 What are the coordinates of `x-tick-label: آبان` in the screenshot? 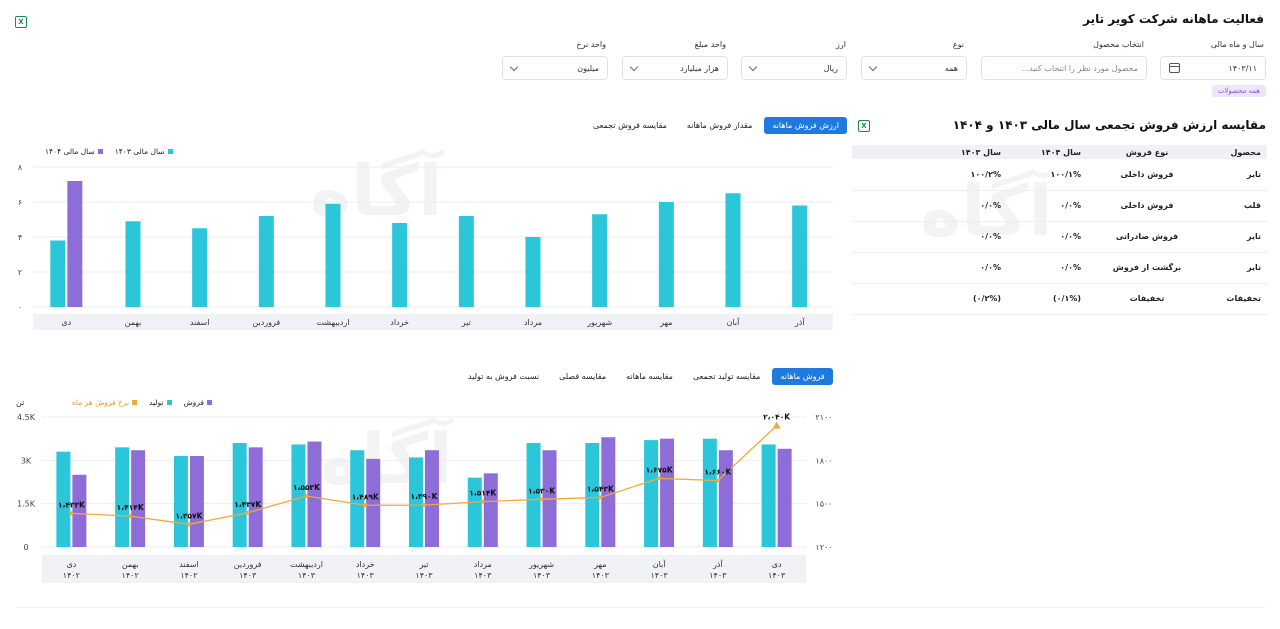 It's located at (734, 322).